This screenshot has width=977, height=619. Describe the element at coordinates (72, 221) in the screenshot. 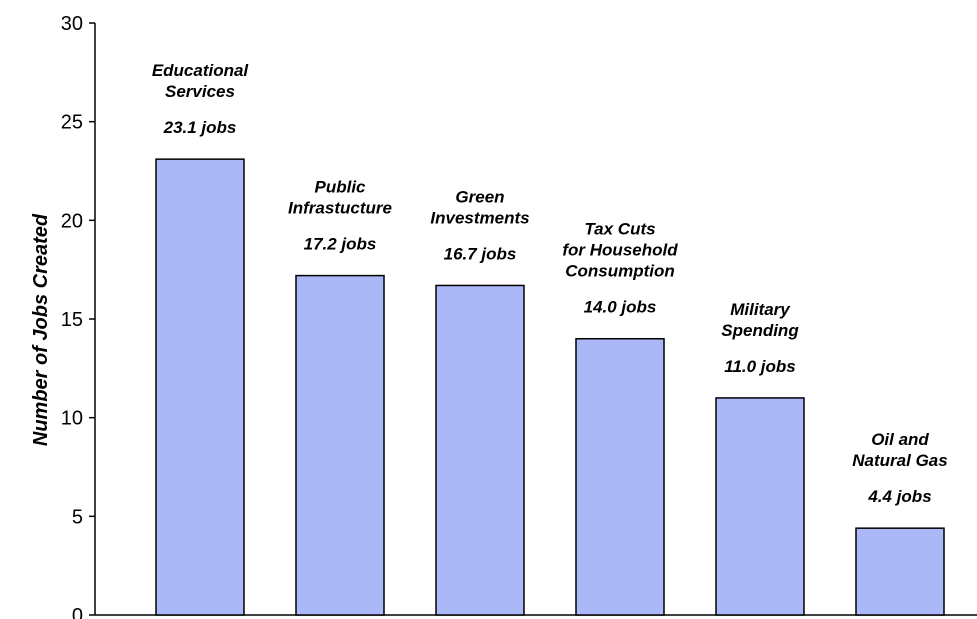

I see `y-tick-label: 20` at that location.